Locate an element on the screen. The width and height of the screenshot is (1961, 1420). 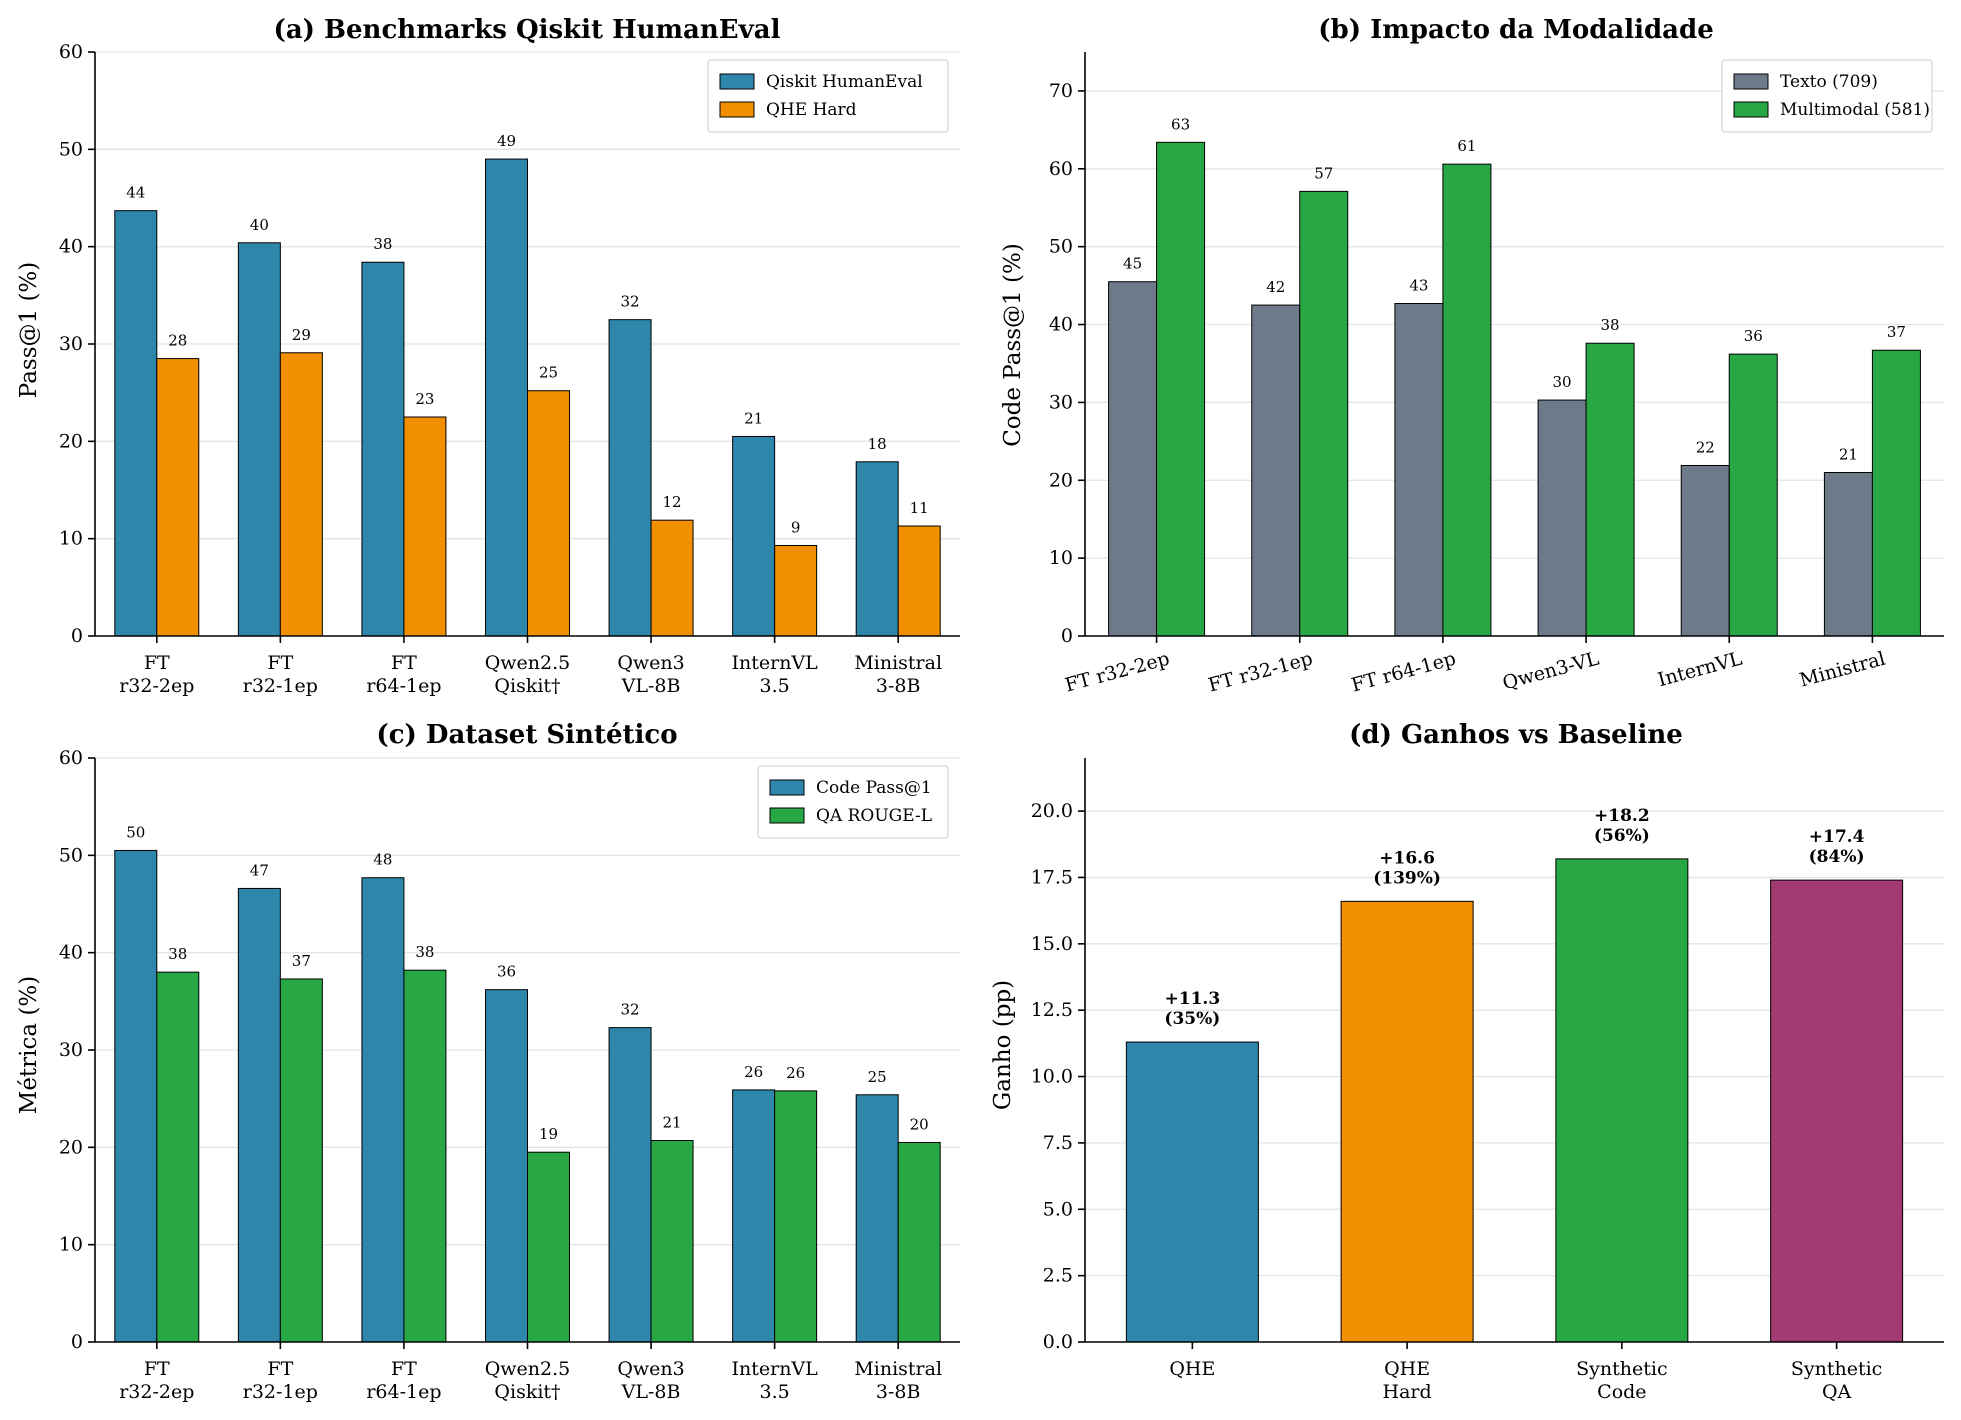
panel-b-ylabel: Code Pass@1 (%) is located at coordinates (1013, 345).